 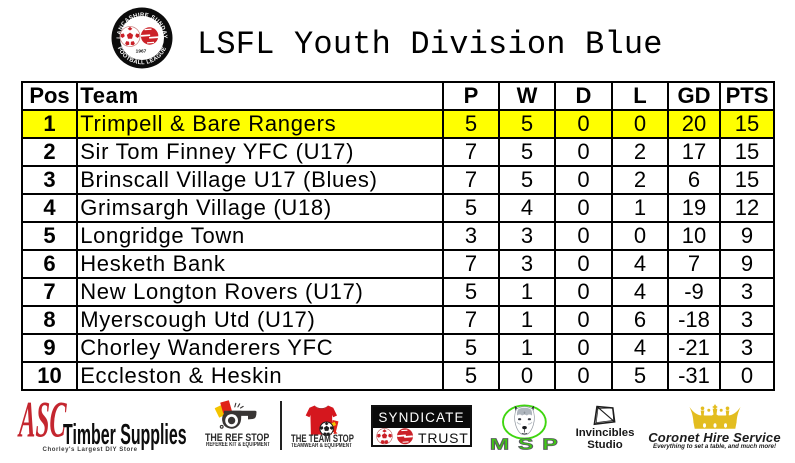 What do you see at coordinates (141, 52) in the screenshot?
I see `svg-text: 1967` at bounding box center [141, 52].